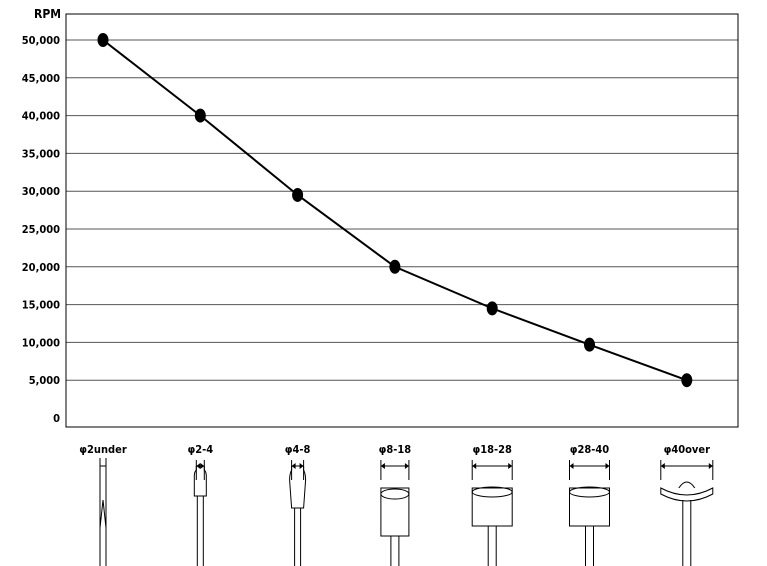 The image size is (767, 566). I want to click on y-tick-label: 5,000, so click(44, 380).